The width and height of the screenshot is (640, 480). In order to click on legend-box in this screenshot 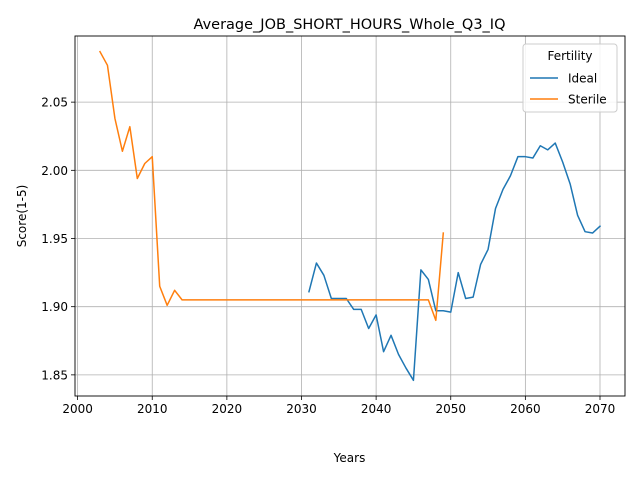, I will do `click(570, 78)`.